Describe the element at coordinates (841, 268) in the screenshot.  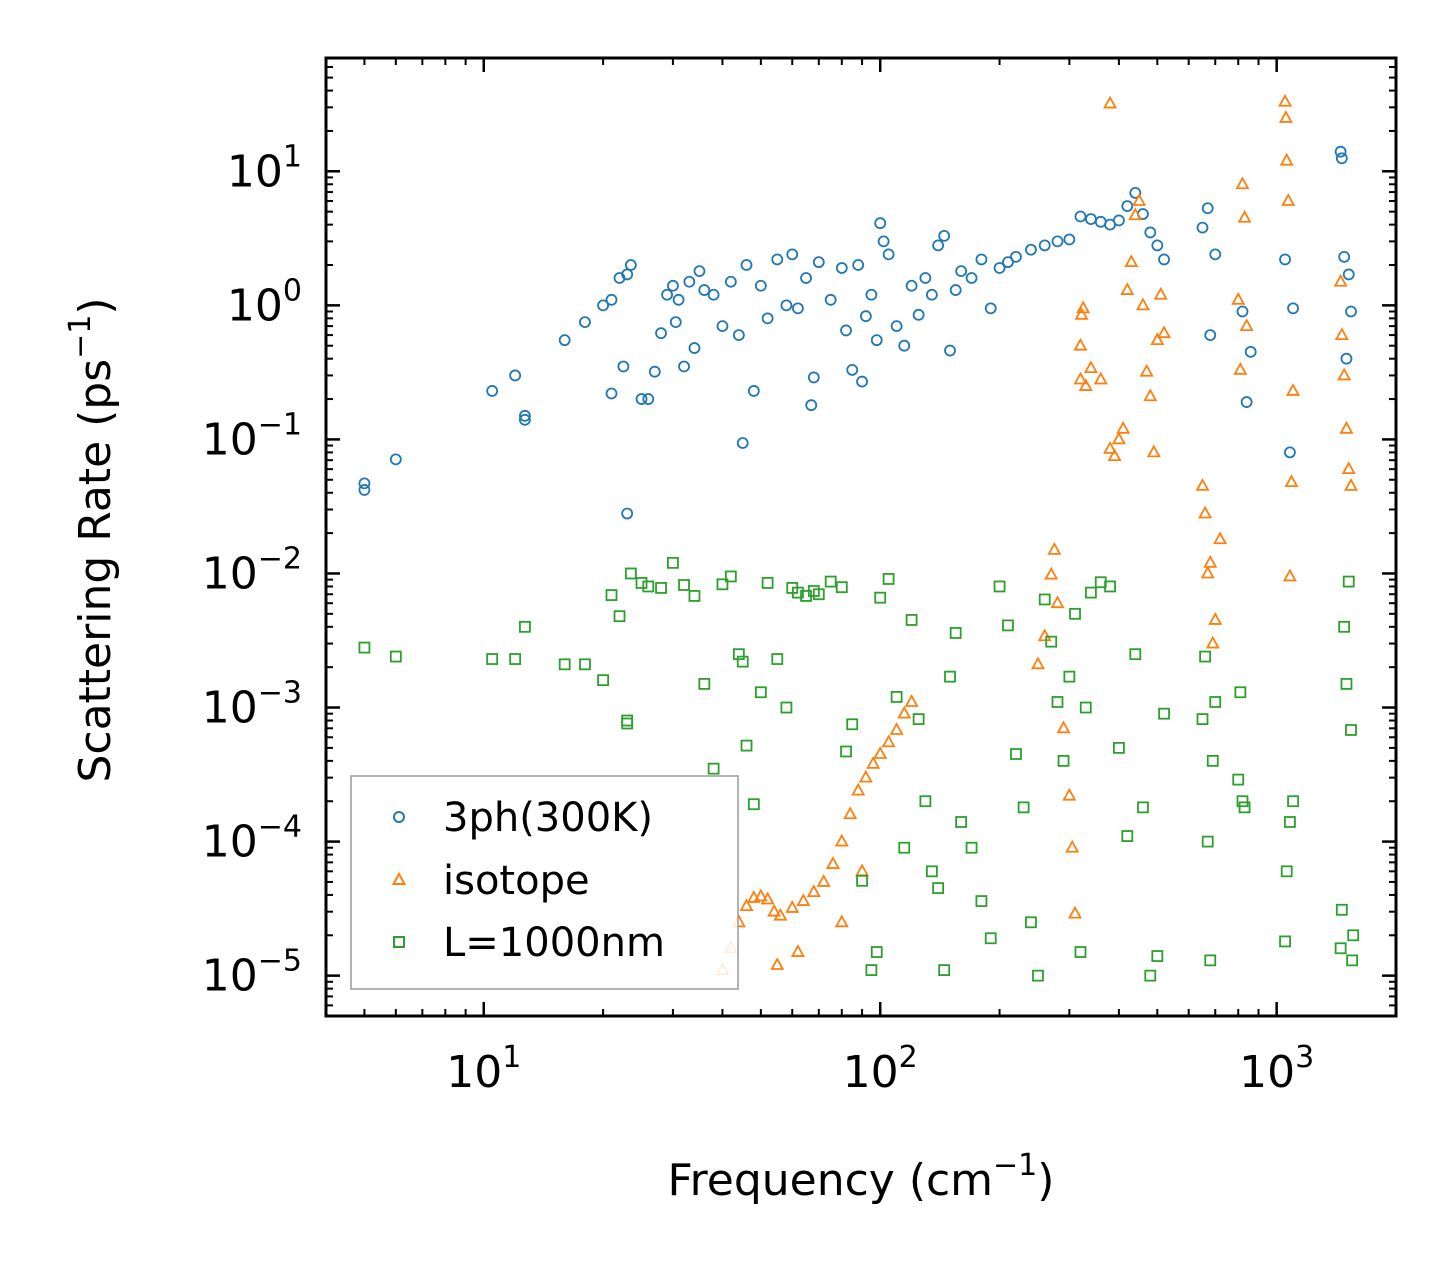
I see `3ph-300k--point-49` at that location.